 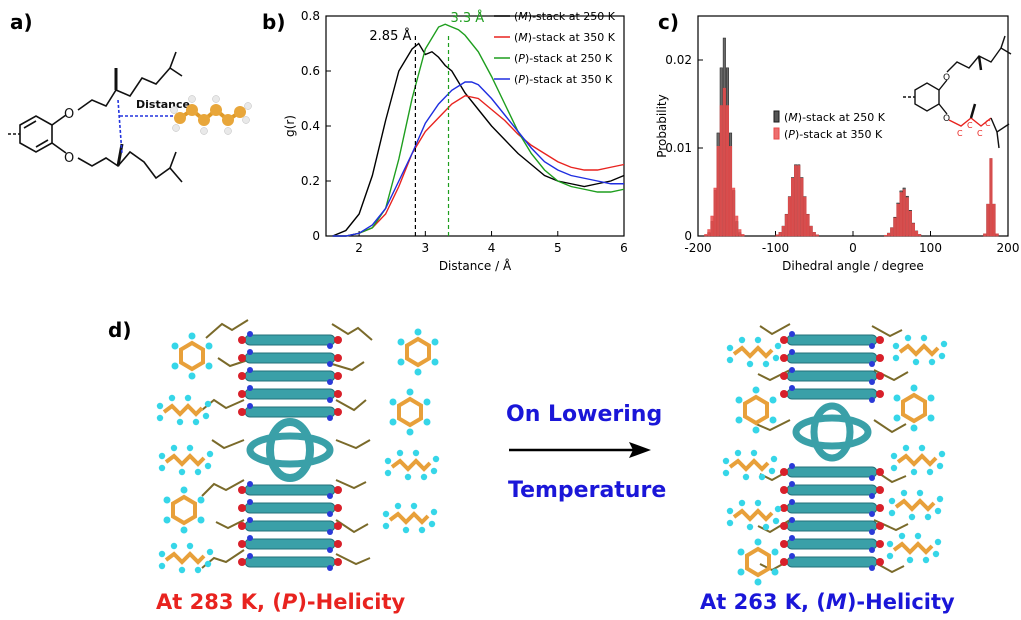 I want to click on transition-arrow, so click(x=580, y=450).